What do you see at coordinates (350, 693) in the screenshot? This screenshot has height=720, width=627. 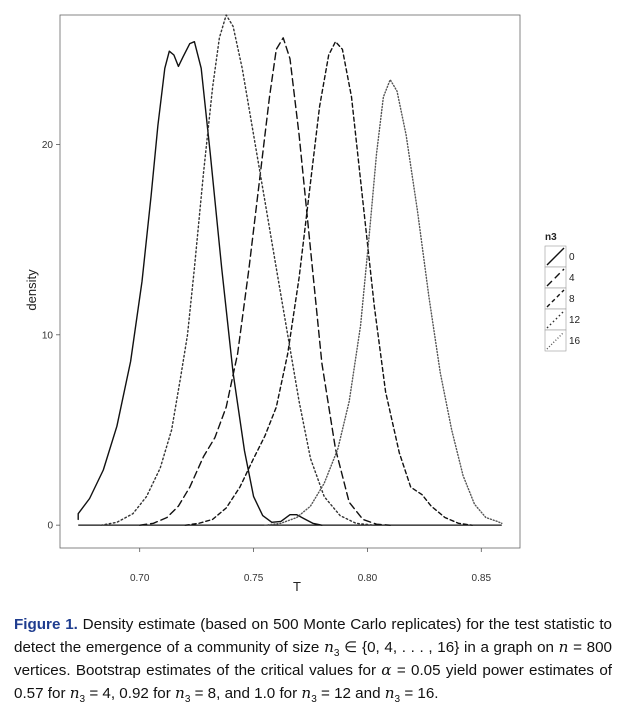 I see `caption-text-7: = 12 and` at bounding box center [350, 693].